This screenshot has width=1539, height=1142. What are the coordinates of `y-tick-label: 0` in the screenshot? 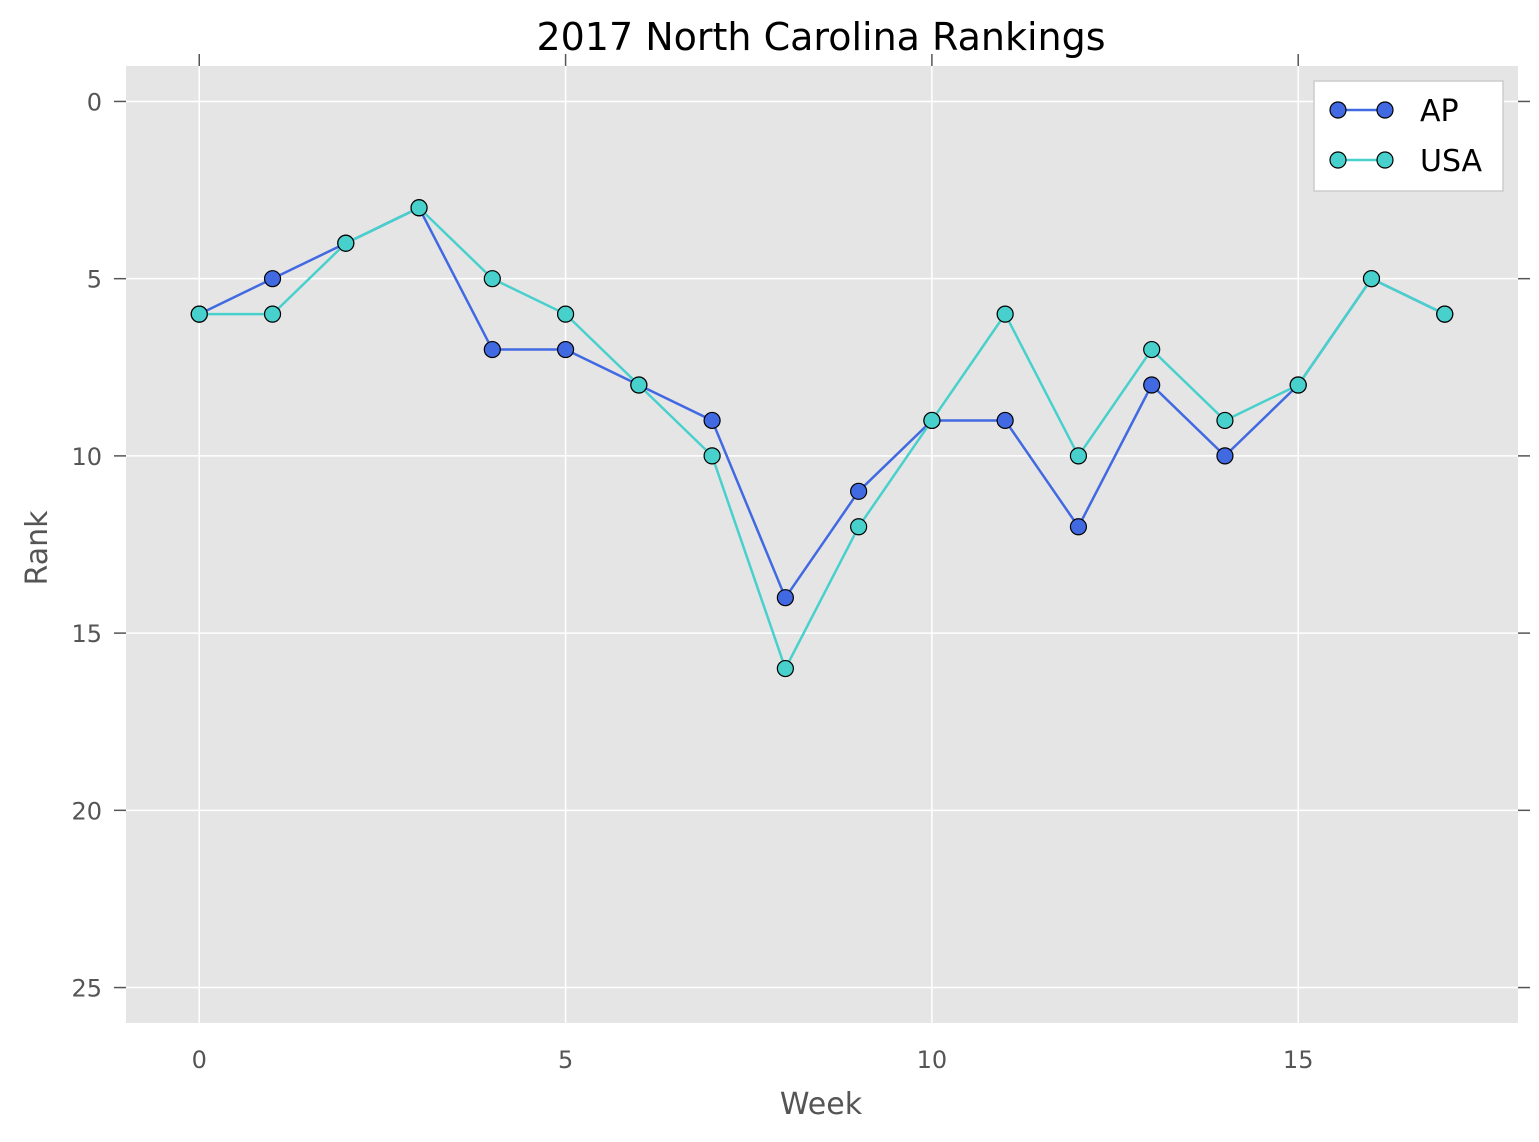 It's located at (94, 102).